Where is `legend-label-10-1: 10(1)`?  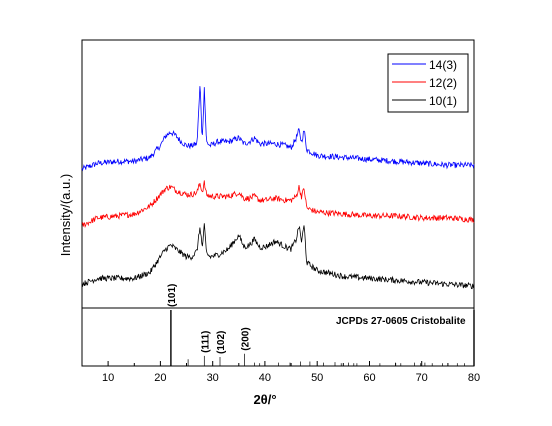
legend-label-10-1: 10(1) is located at coordinates (443, 101).